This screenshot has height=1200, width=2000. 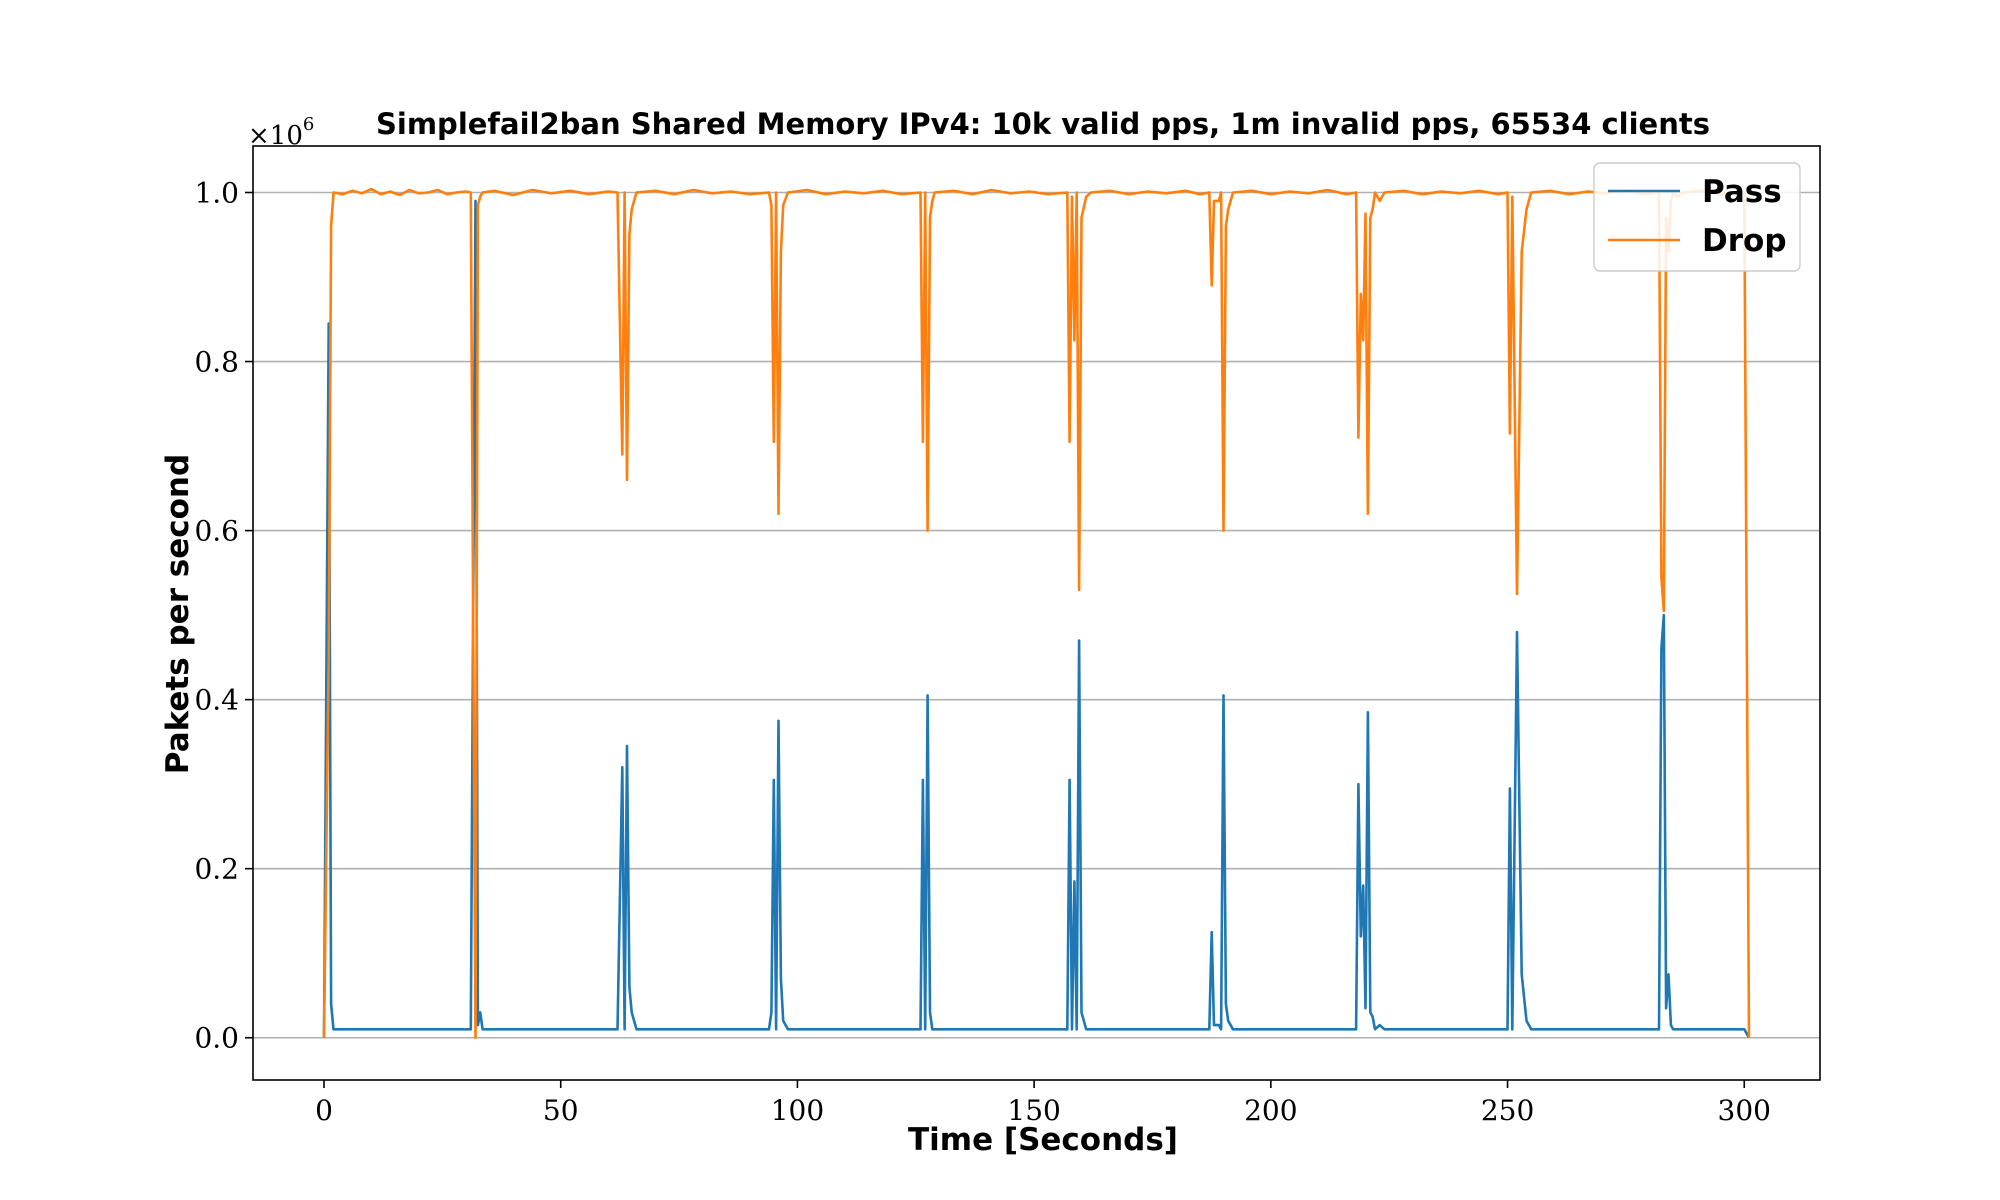 What do you see at coordinates (797, 1110) in the screenshot?
I see `x-tick-label: 100` at bounding box center [797, 1110].